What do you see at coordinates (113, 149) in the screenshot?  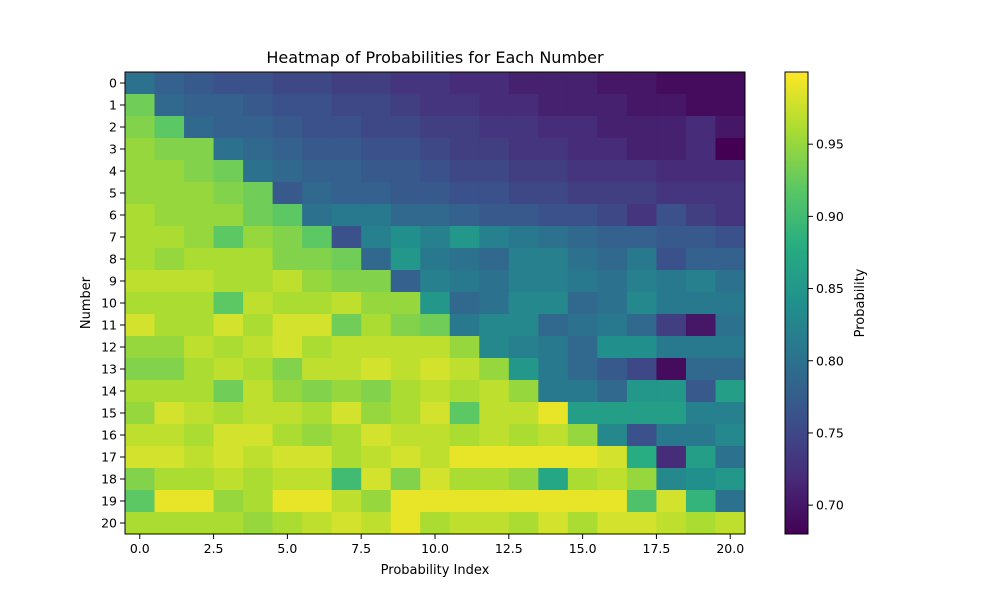 I see `y-tick-label: 3` at bounding box center [113, 149].